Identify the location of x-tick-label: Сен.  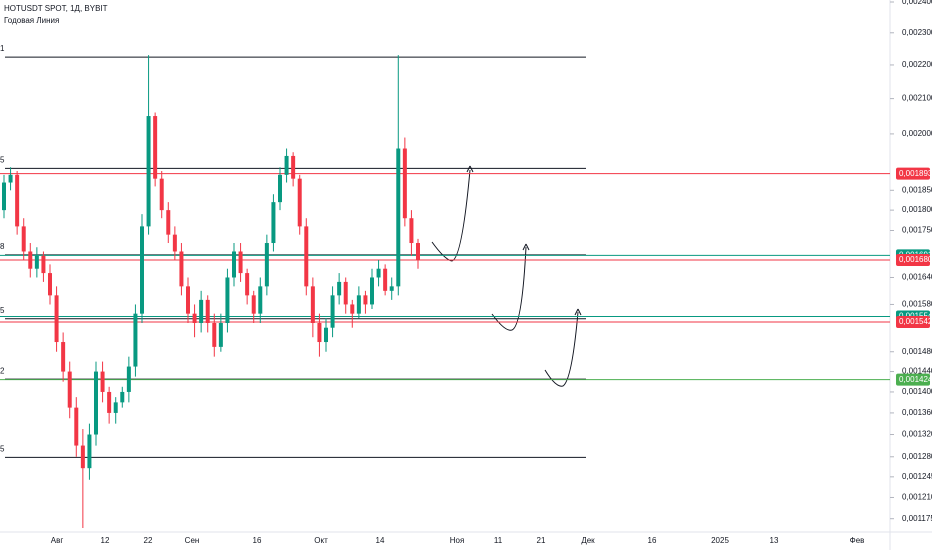
(192, 540).